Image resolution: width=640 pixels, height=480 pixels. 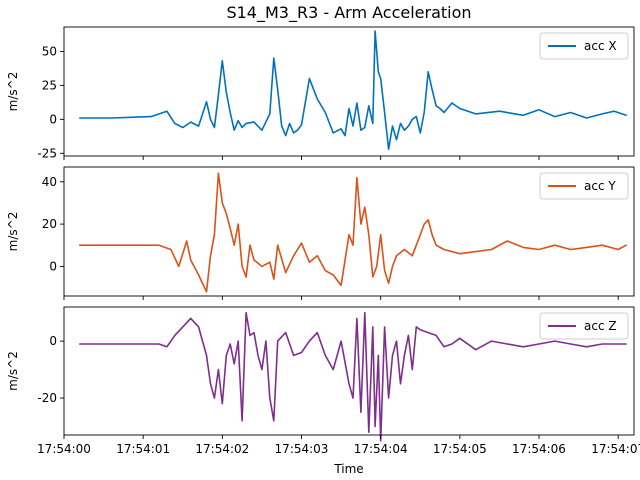 I want to click on x-tick-label: 17:54:05, so click(x=460, y=449).